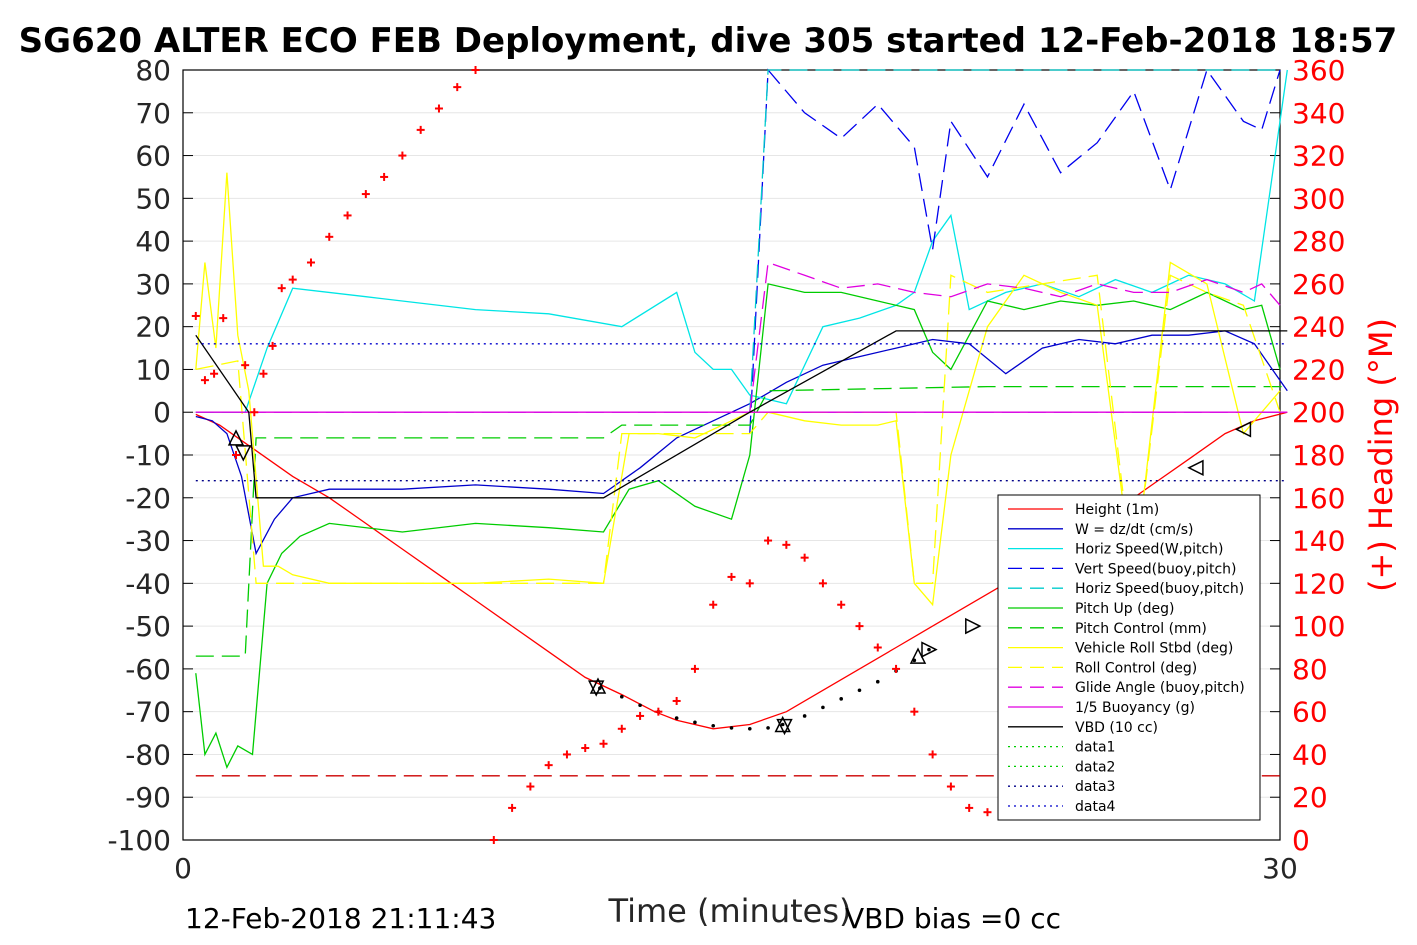  I want to click on left-tick-label: -30, so click(148, 541).